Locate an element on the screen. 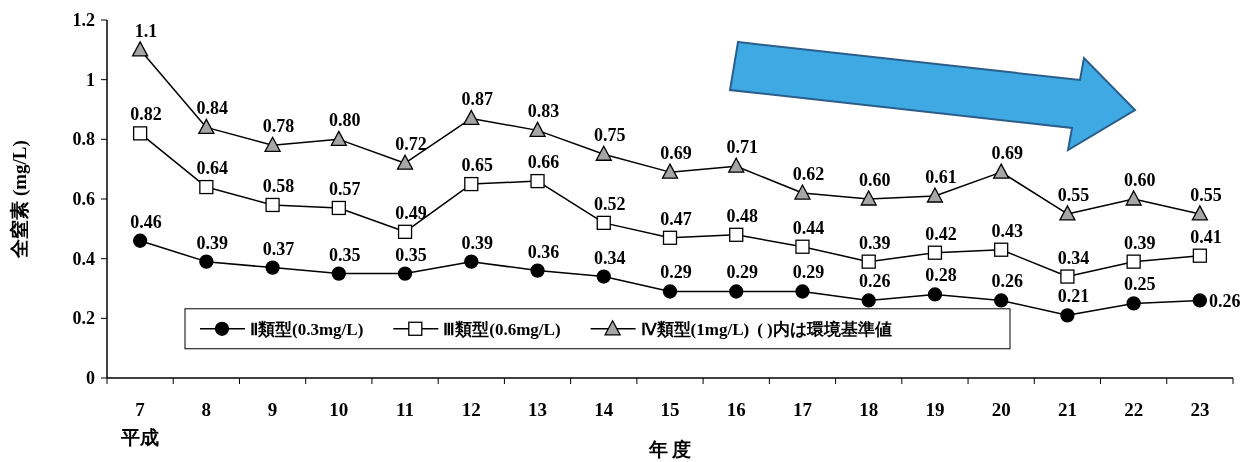 This screenshot has width=1258, height=462. data-label: 0.41 is located at coordinates (1206, 236).